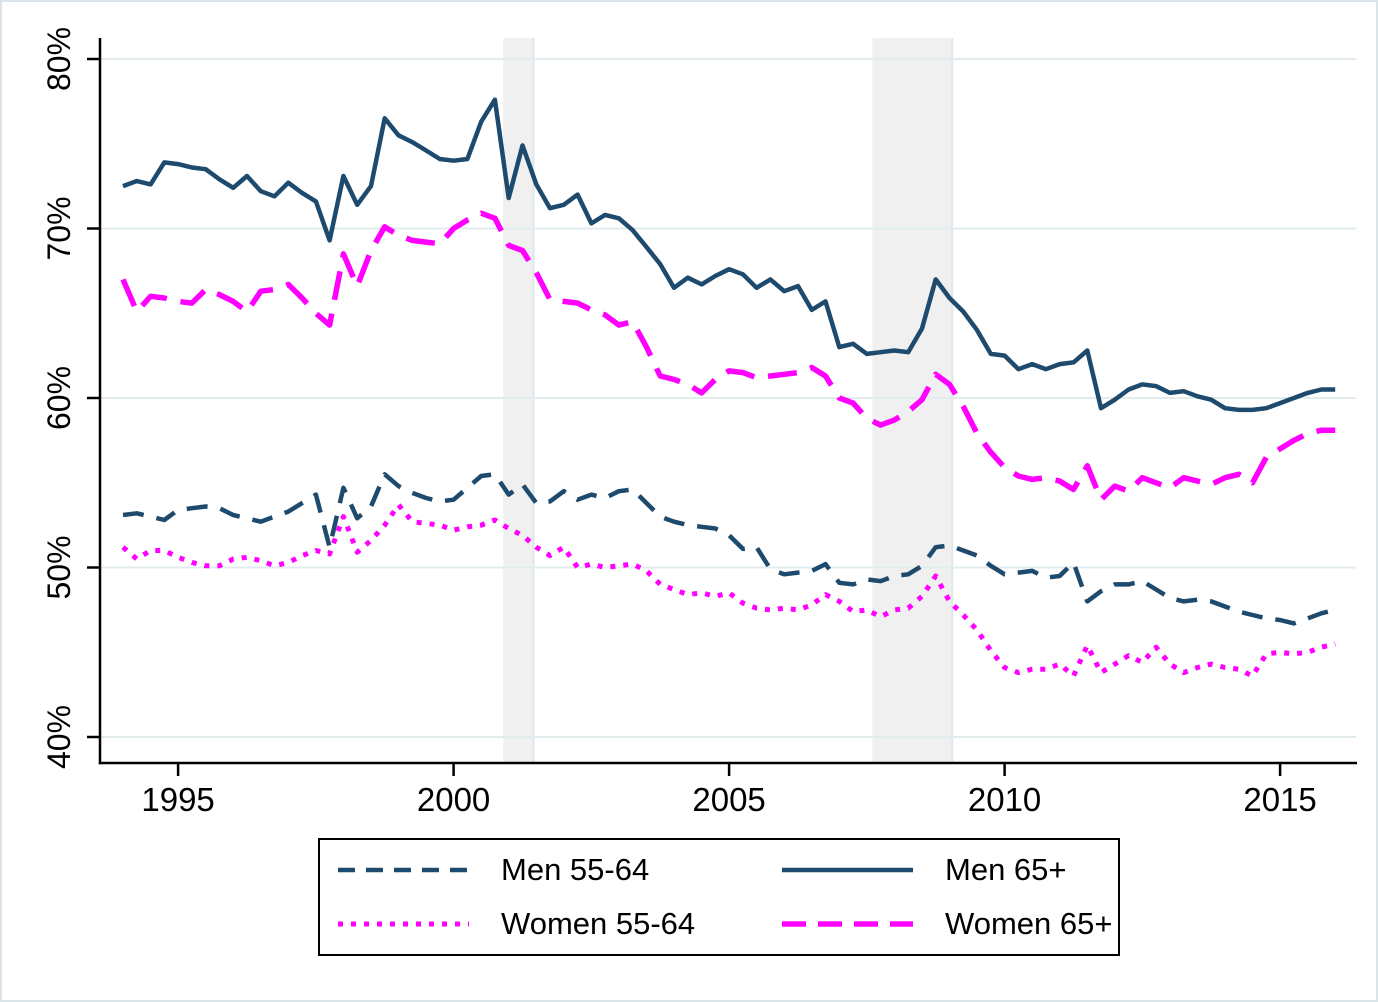  I want to click on legend-label-men-65plus: Men 65+, so click(1006, 869).